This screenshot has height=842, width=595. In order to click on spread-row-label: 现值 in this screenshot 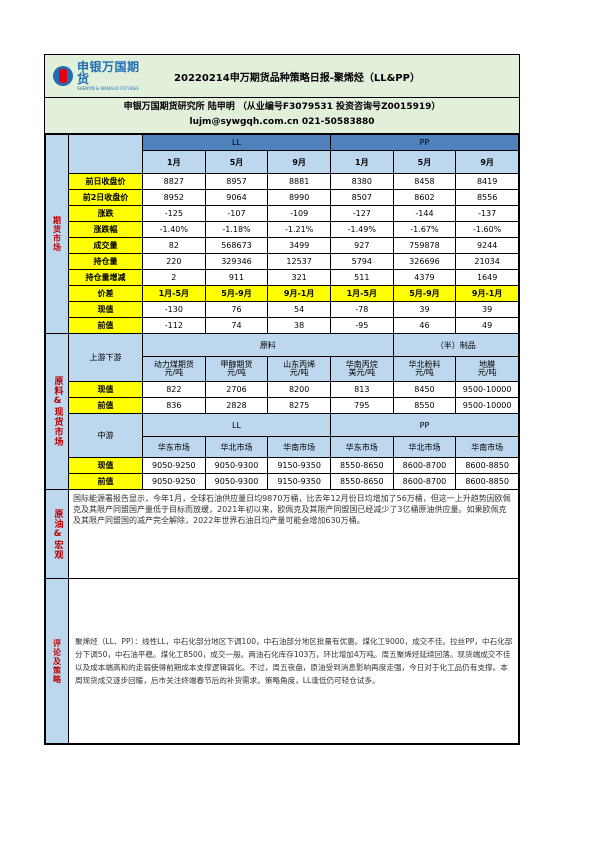, I will do `click(105, 309)`.